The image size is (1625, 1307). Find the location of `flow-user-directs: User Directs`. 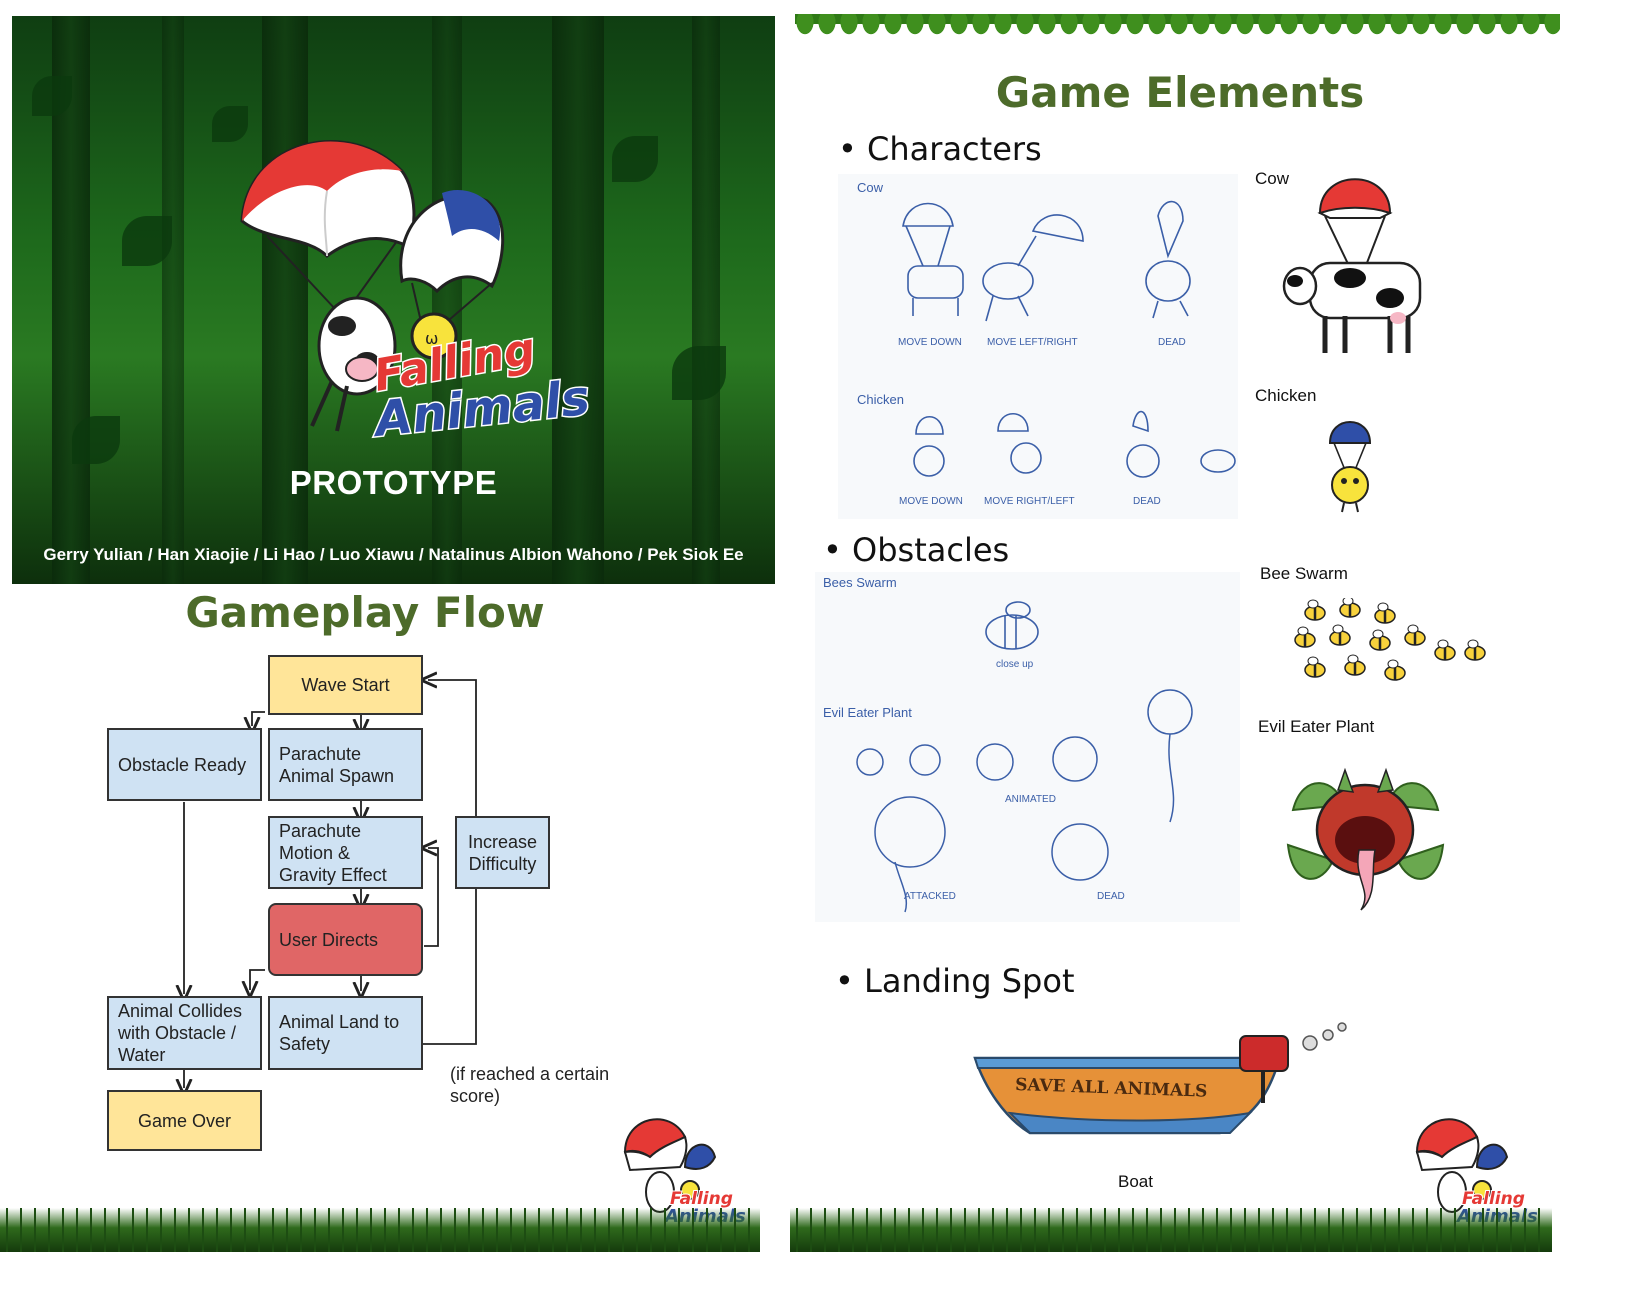

flow-user-directs: User Directs is located at coordinates (345, 939).